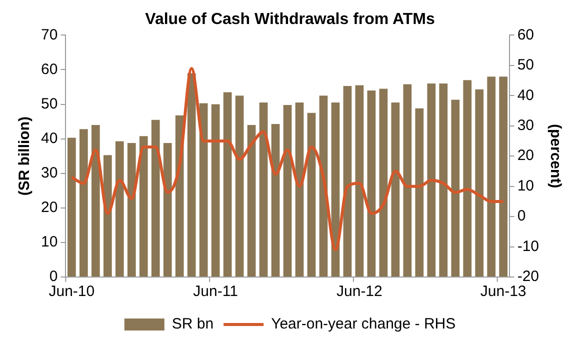 Image resolution: width=580 pixels, height=350 pixels. What do you see at coordinates (49, 138) in the screenshot?
I see `y-tick-label: 40` at bounding box center [49, 138].